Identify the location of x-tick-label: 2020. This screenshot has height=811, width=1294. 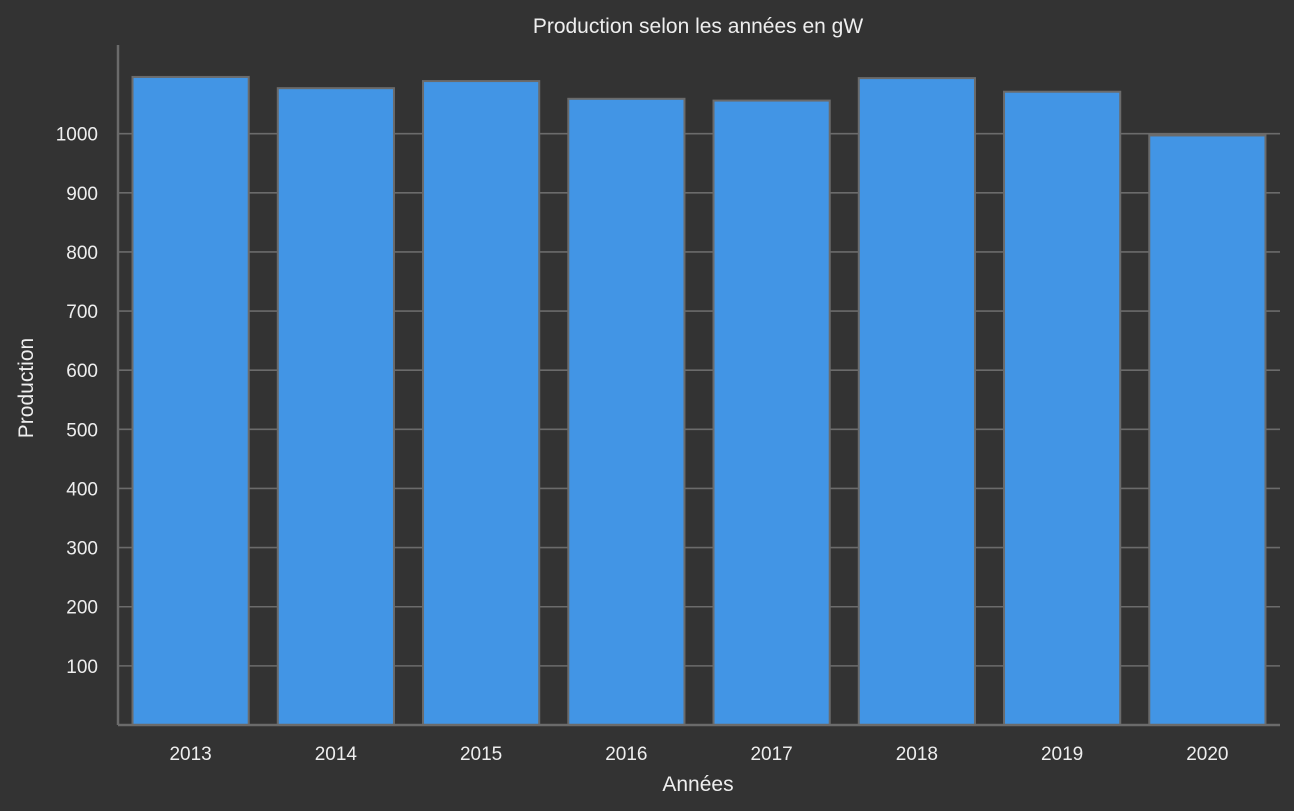
(1207, 754).